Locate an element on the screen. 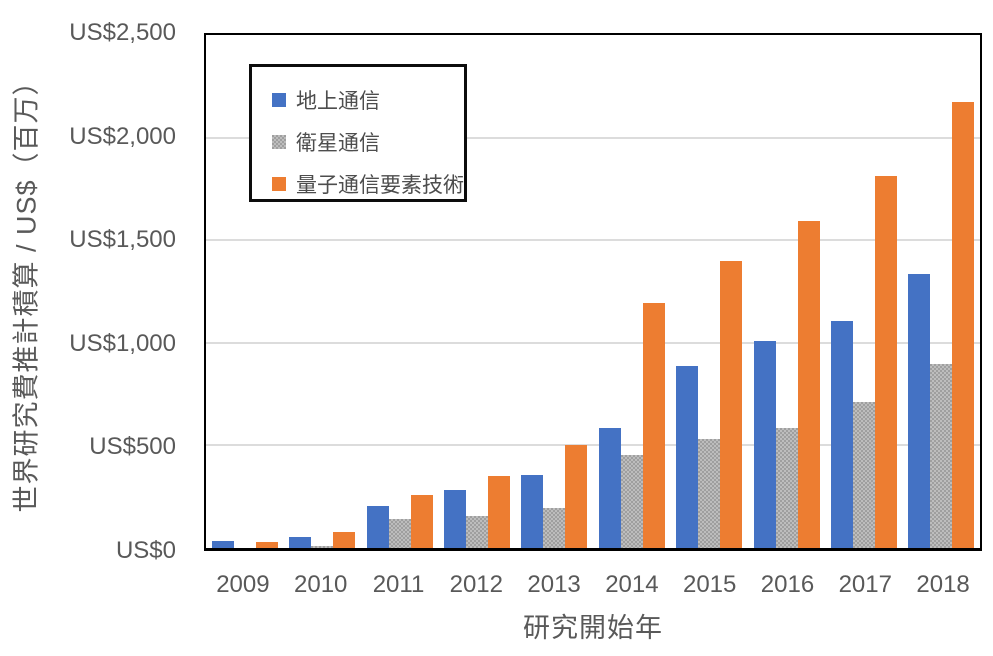 This screenshot has width=993, height=656. legend-label-satellite: 衛星通信 is located at coordinates (338, 143).